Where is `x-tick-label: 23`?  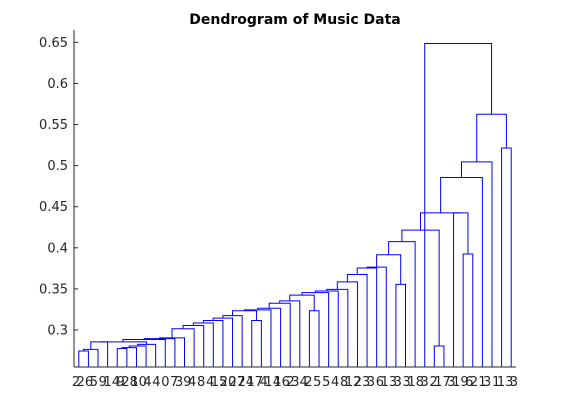
x-tick-label: 23 is located at coordinates (362, 382).